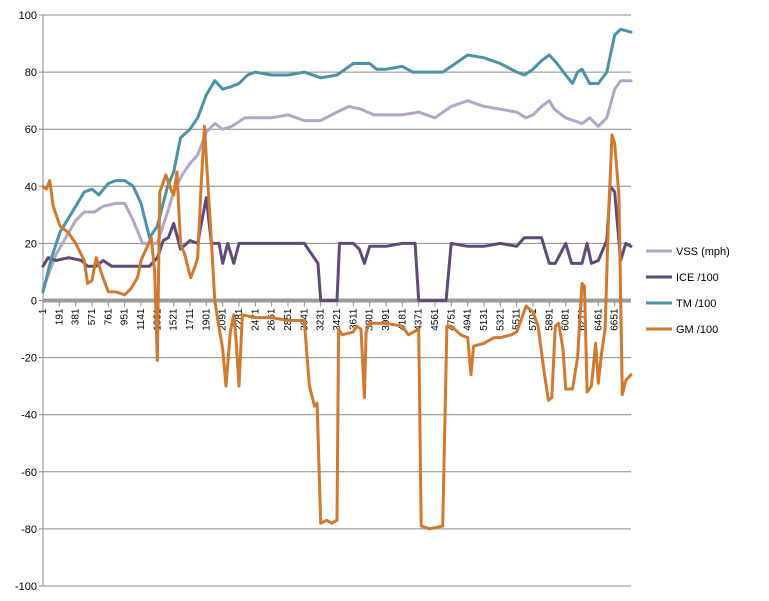  What do you see at coordinates (615, 319) in the screenshot?
I see `x-tick-label: 6651` at bounding box center [615, 319].